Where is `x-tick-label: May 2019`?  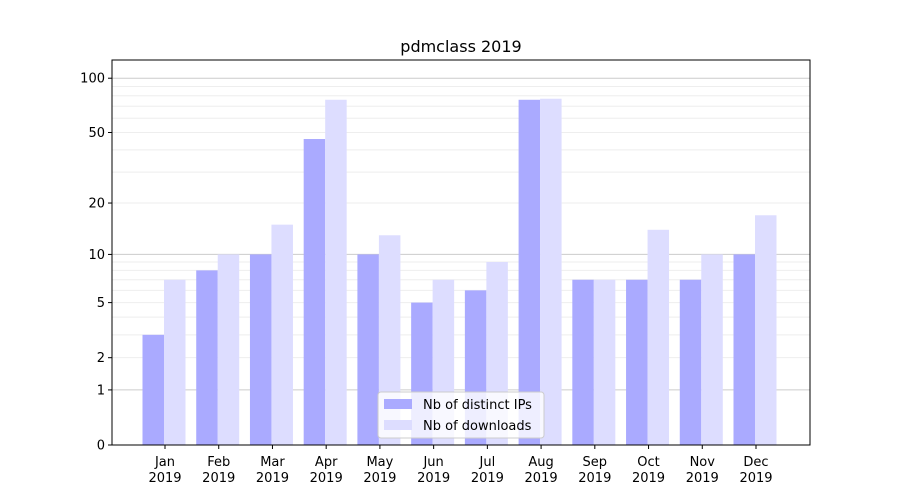
x-tick-label: May 2019 is located at coordinates (379, 470).